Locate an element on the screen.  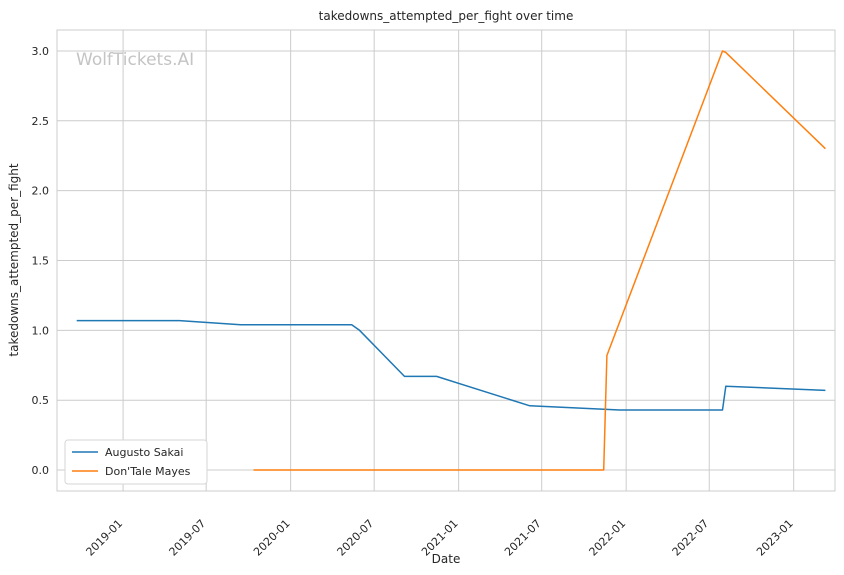
x-axis-label: Date is located at coordinates (446, 559).